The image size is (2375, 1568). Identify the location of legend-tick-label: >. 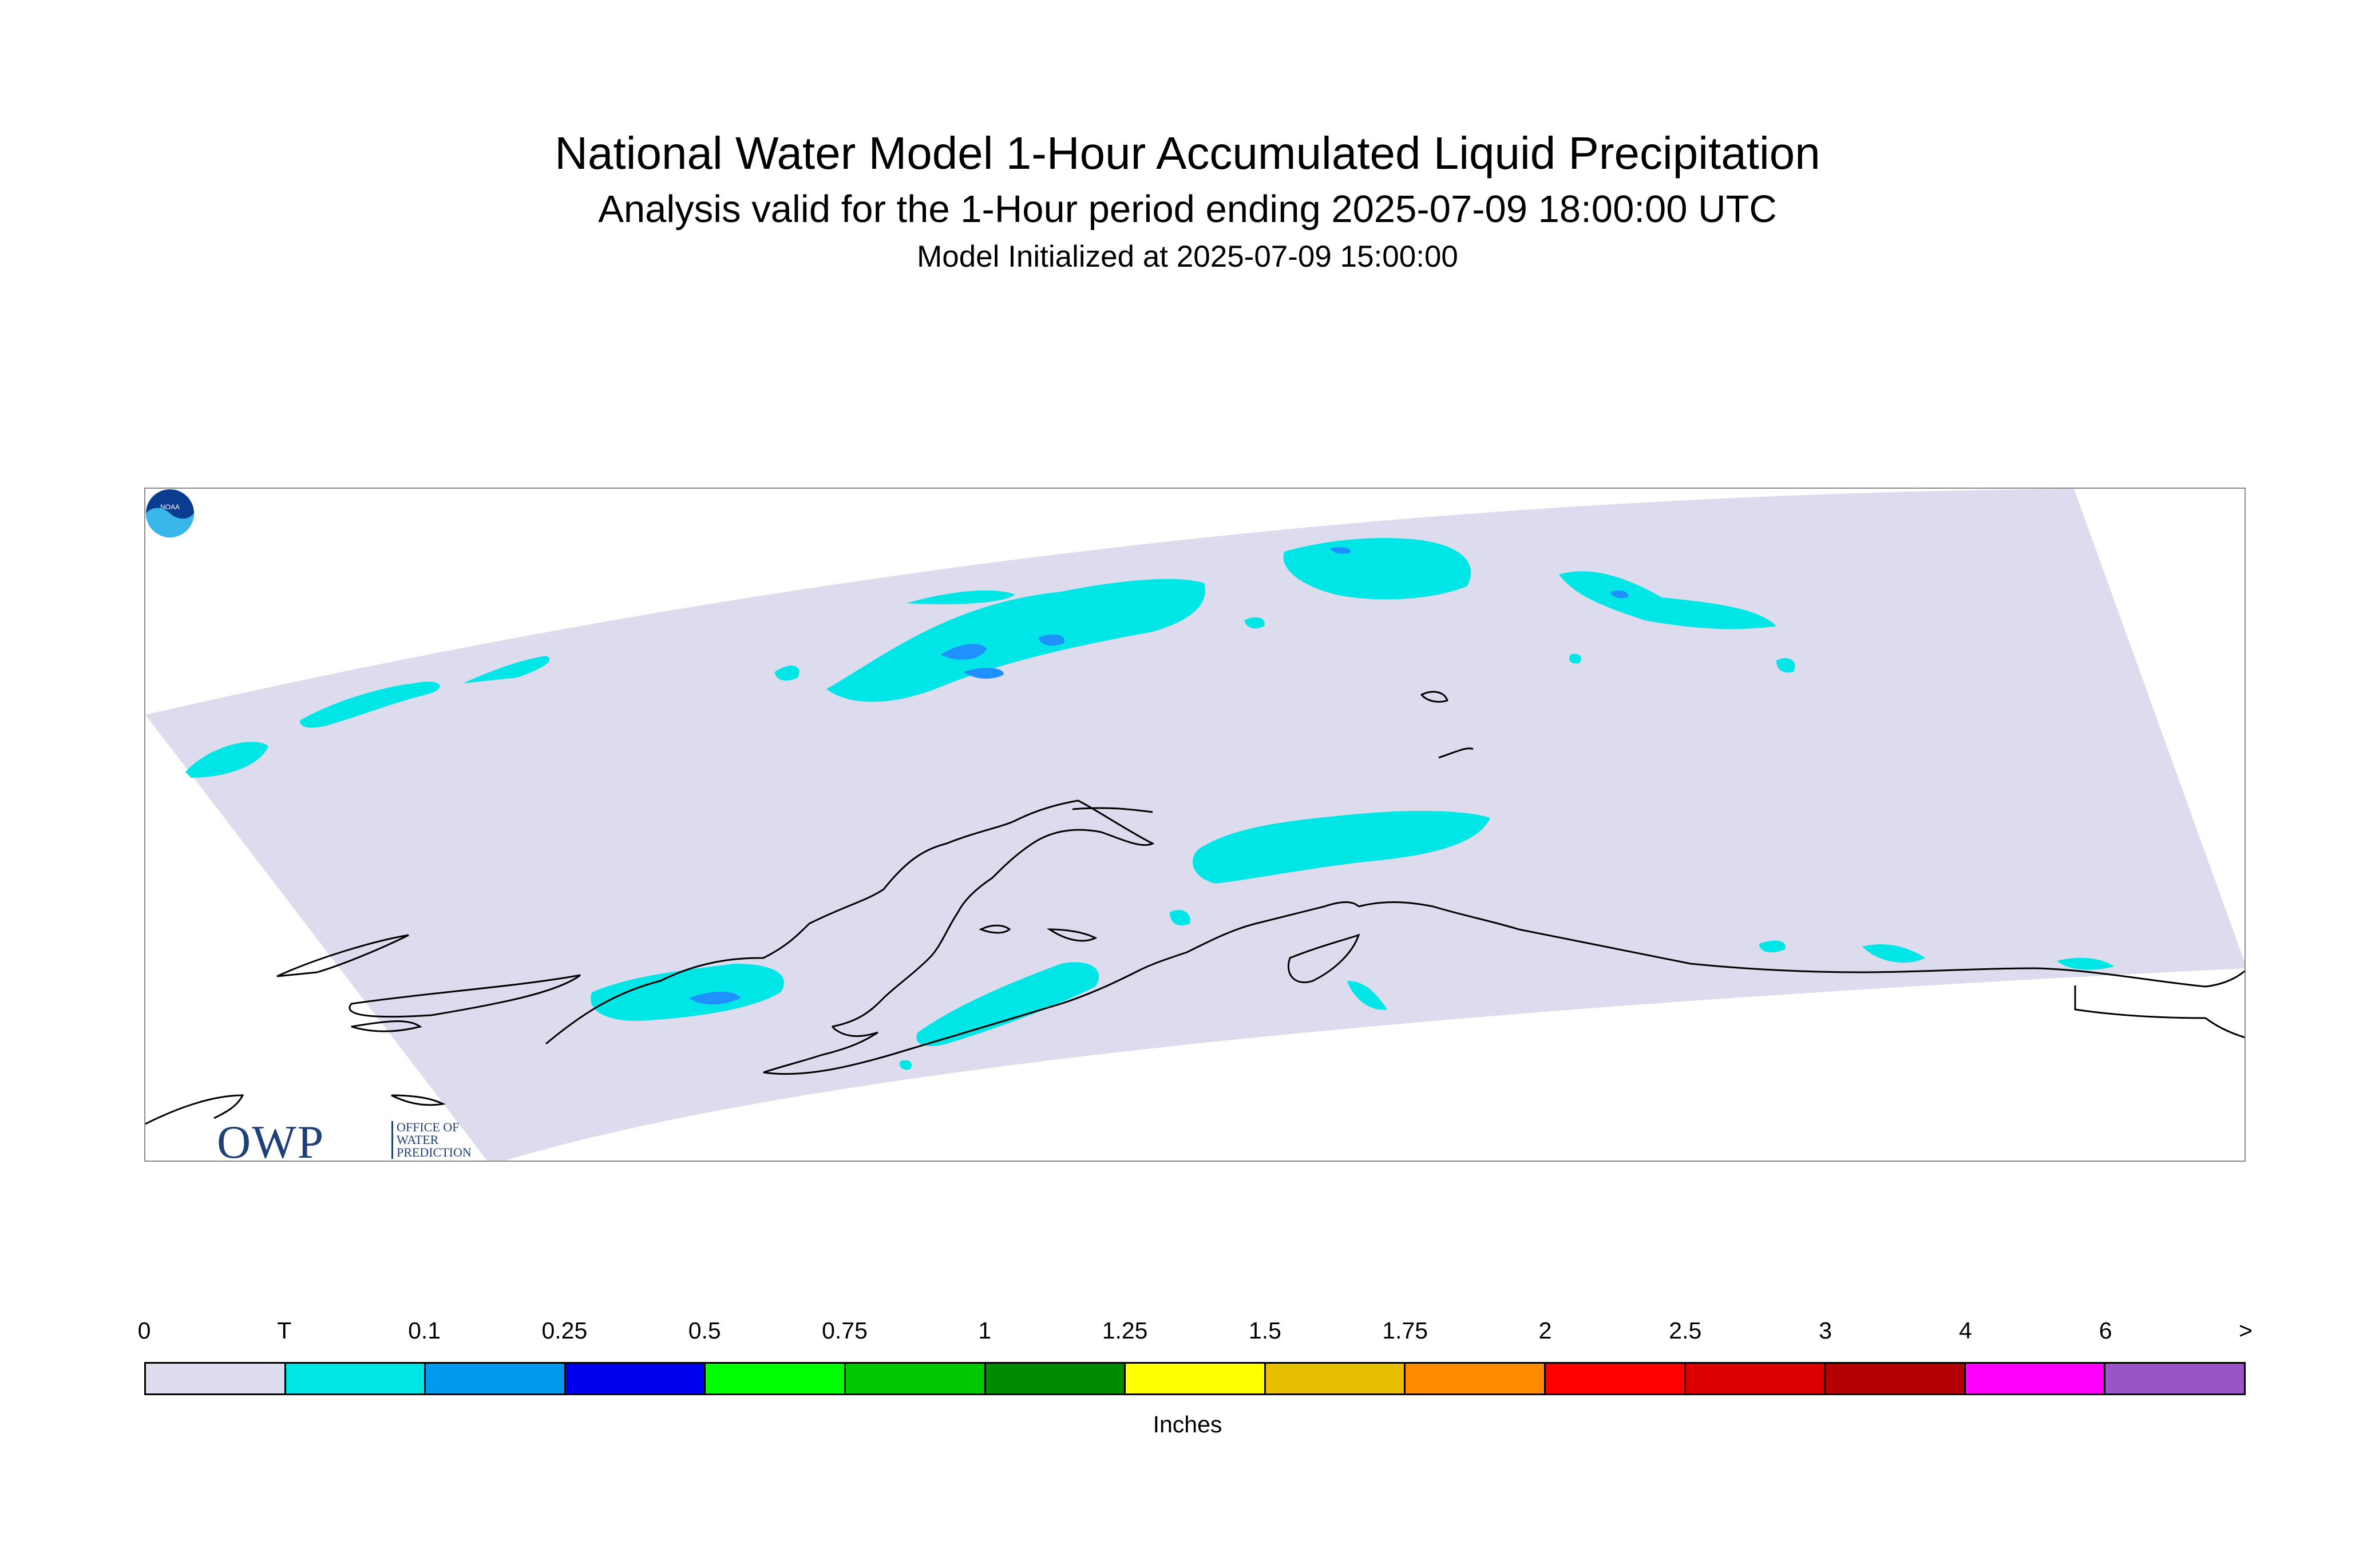
(2246, 1330).